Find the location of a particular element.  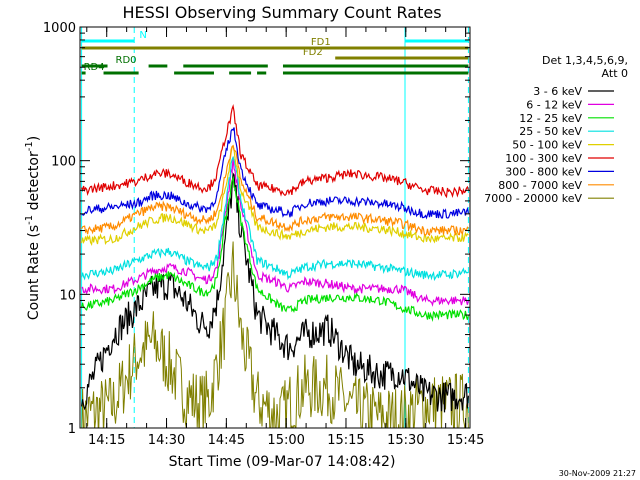

y-tick-label: 10 is located at coordinates (67, 295).